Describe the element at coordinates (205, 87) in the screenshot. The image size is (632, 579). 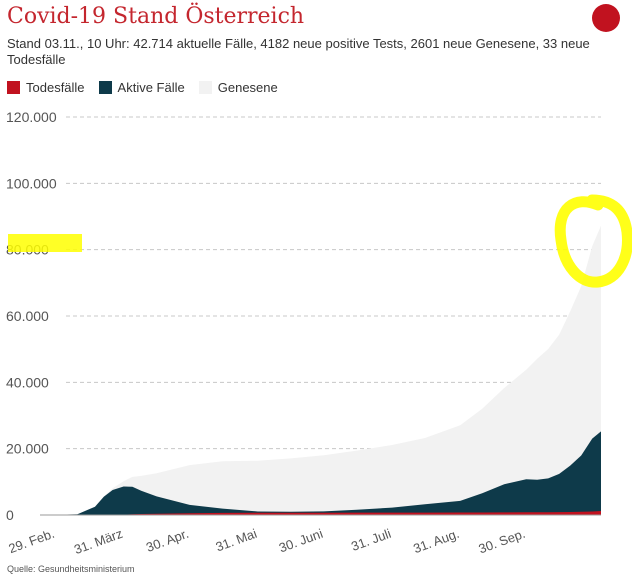
I see `legend-swatch-recovered` at that location.